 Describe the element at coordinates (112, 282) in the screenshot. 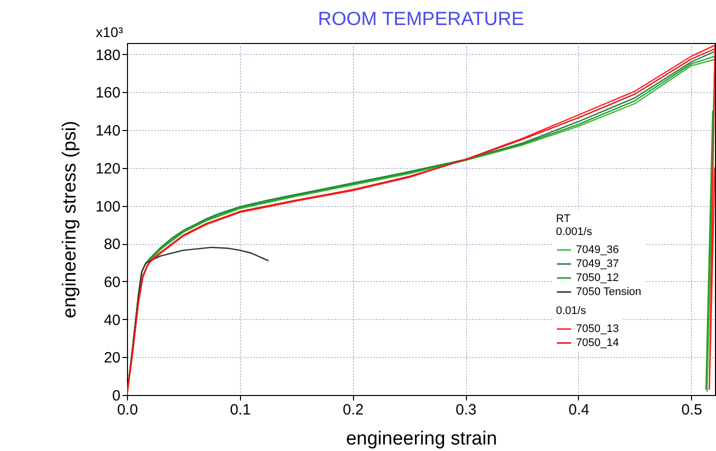

I see `y-tick-label: 60` at that location.